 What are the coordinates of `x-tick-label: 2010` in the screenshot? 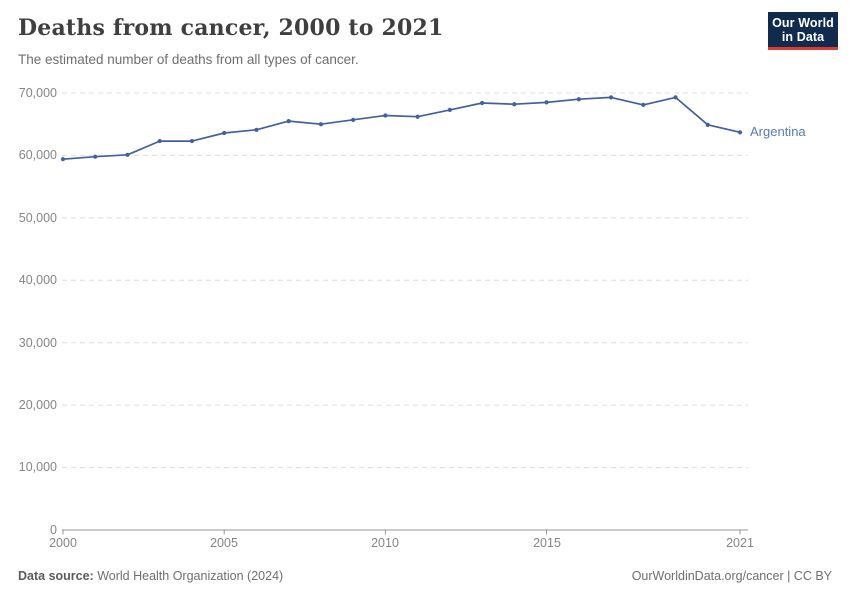 It's located at (385, 543).